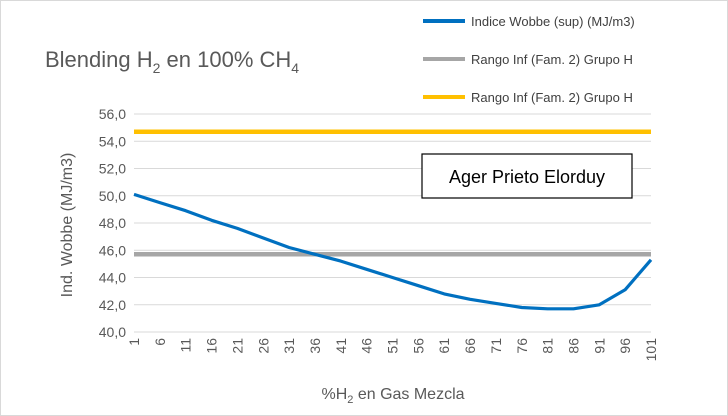 The width and height of the screenshot is (728, 416). I want to click on x-axis-title-part: en Gas Mezcla, so click(408, 394).